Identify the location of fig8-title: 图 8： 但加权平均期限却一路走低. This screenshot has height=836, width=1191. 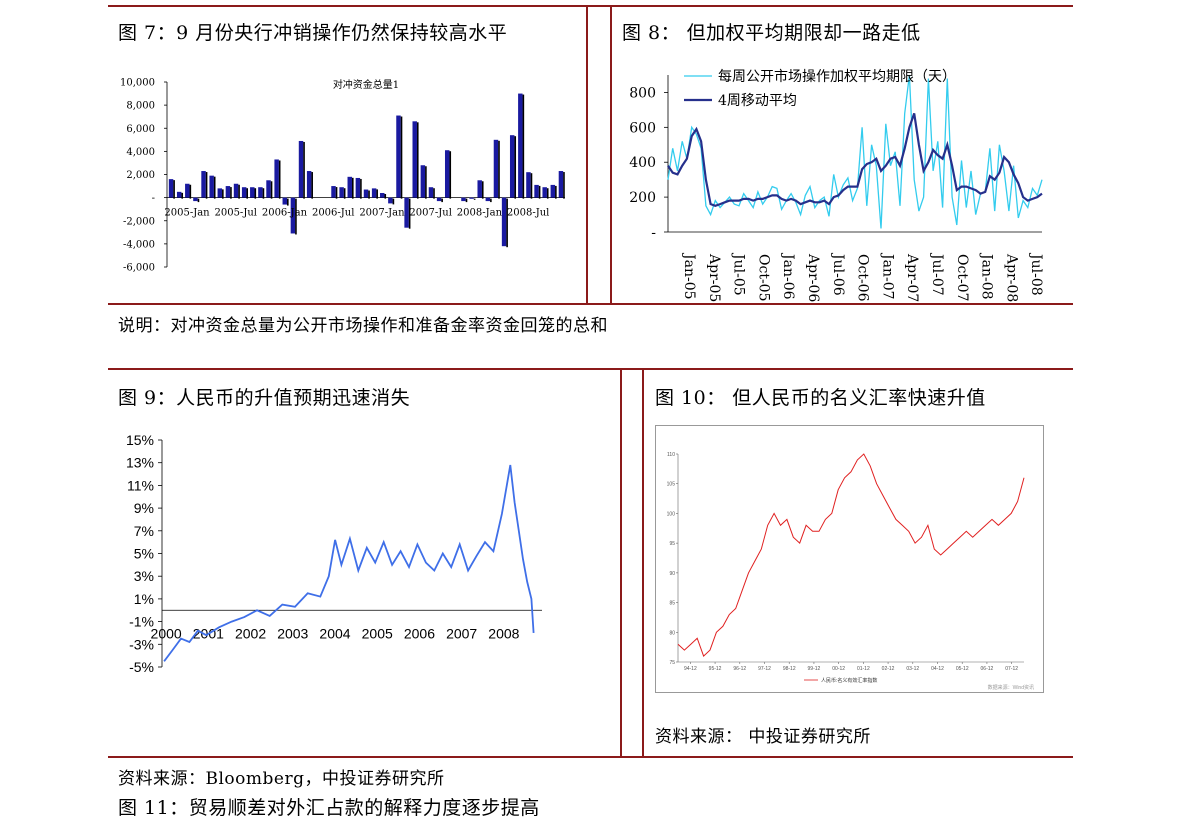
(771, 33).